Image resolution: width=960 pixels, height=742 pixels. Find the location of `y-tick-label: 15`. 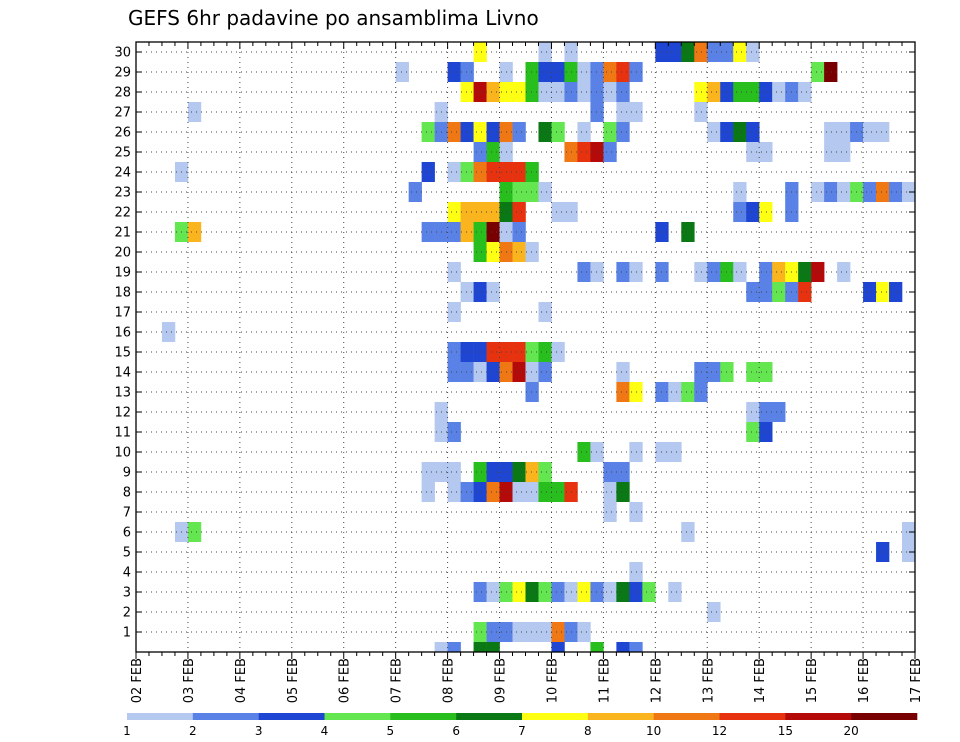

y-tick-label: 15 is located at coordinates (122, 353).